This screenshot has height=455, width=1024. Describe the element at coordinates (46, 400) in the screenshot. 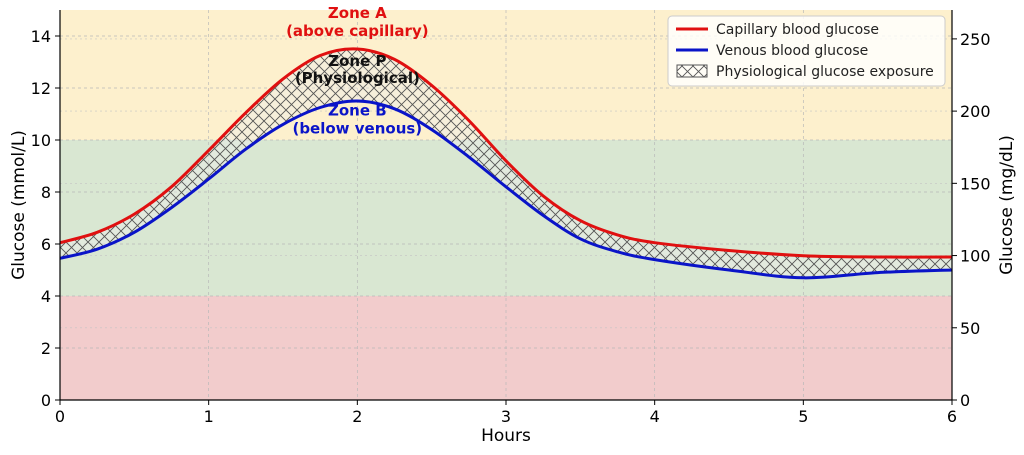

I see `y-tick-label-left: 0` at that location.